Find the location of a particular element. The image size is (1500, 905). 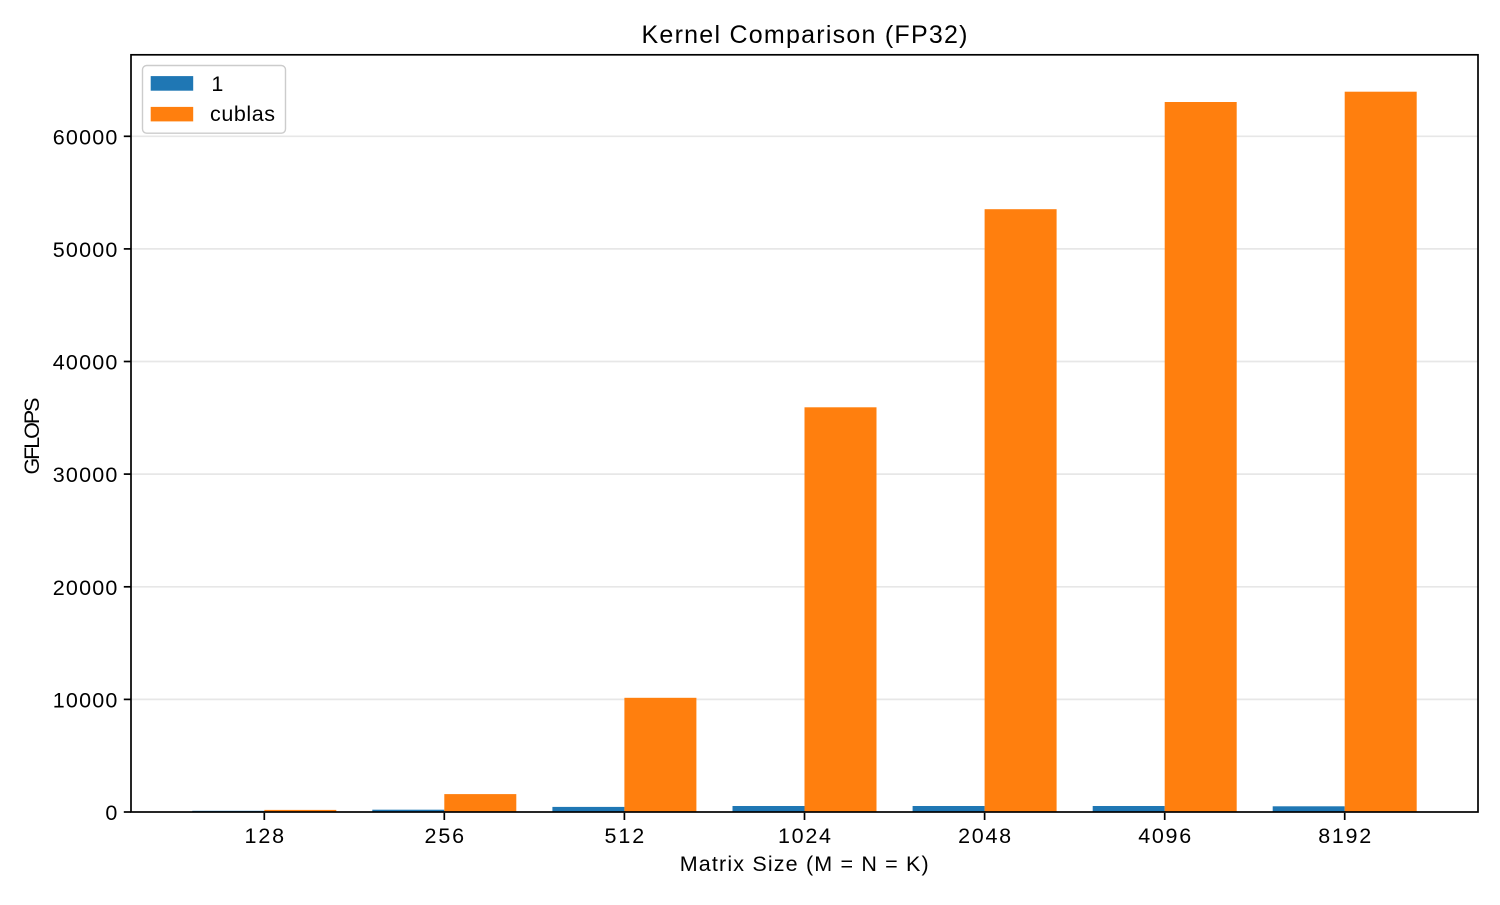

svg-text: GFLOPS is located at coordinates (32, 436).